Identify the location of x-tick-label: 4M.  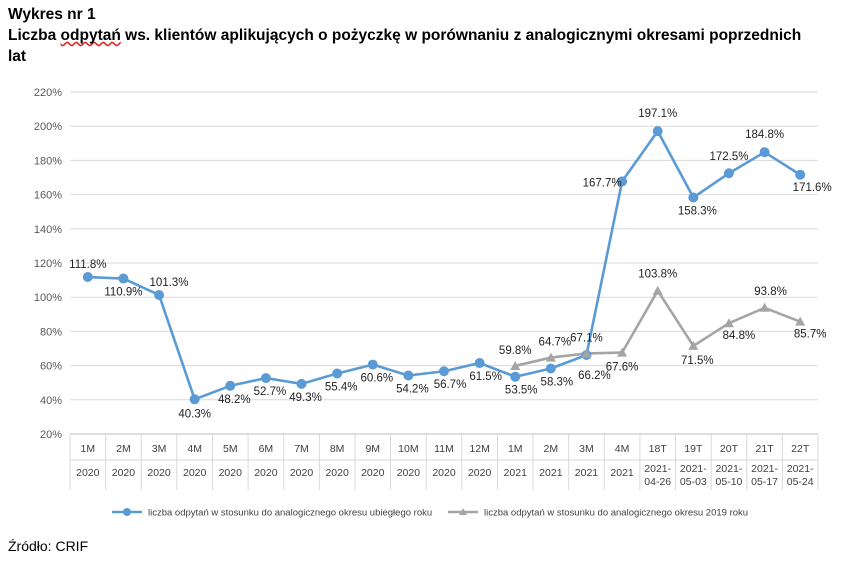
(622, 449).